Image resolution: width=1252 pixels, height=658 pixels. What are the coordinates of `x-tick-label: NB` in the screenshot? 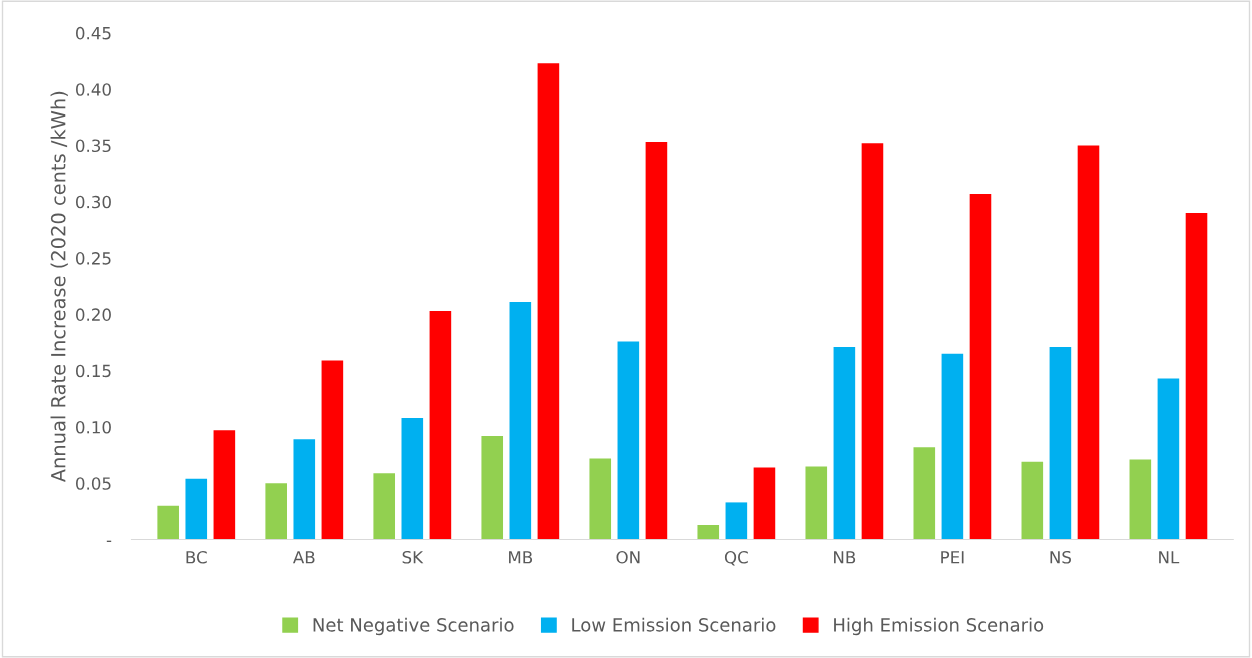 It's located at (845, 557).